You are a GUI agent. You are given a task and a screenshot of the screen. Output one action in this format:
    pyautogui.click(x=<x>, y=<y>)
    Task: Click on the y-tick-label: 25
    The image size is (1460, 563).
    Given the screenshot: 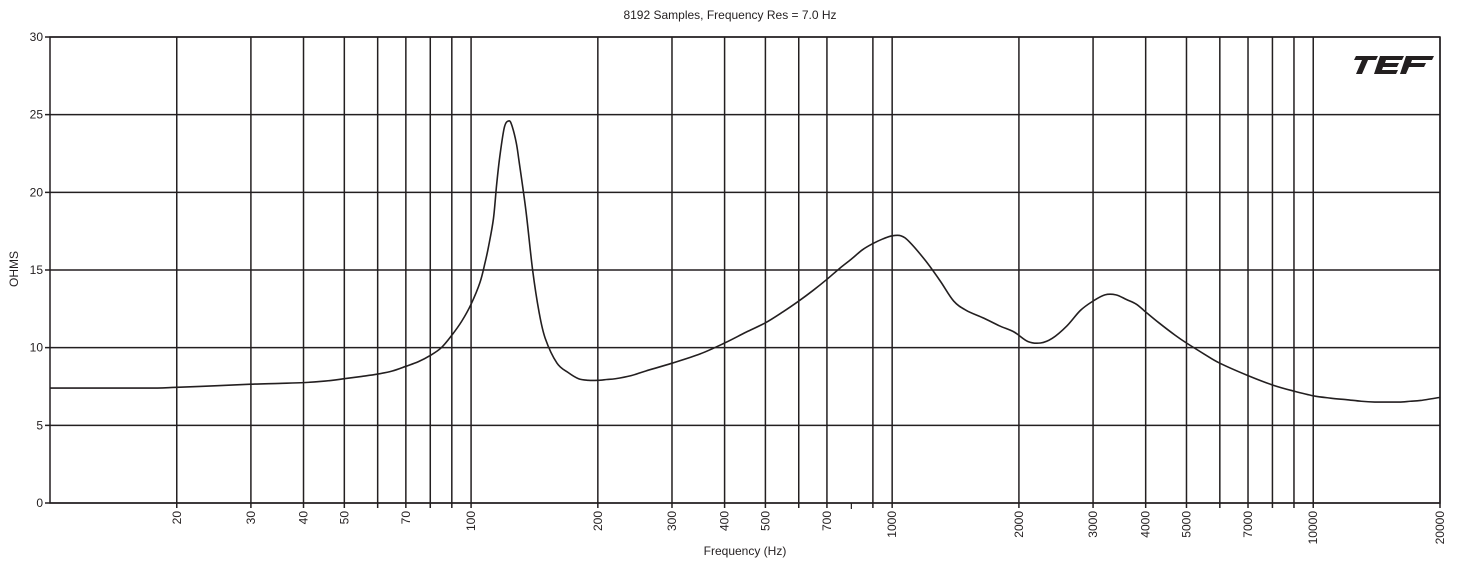 What is the action you would take?
    pyautogui.click(x=37, y=115)
    